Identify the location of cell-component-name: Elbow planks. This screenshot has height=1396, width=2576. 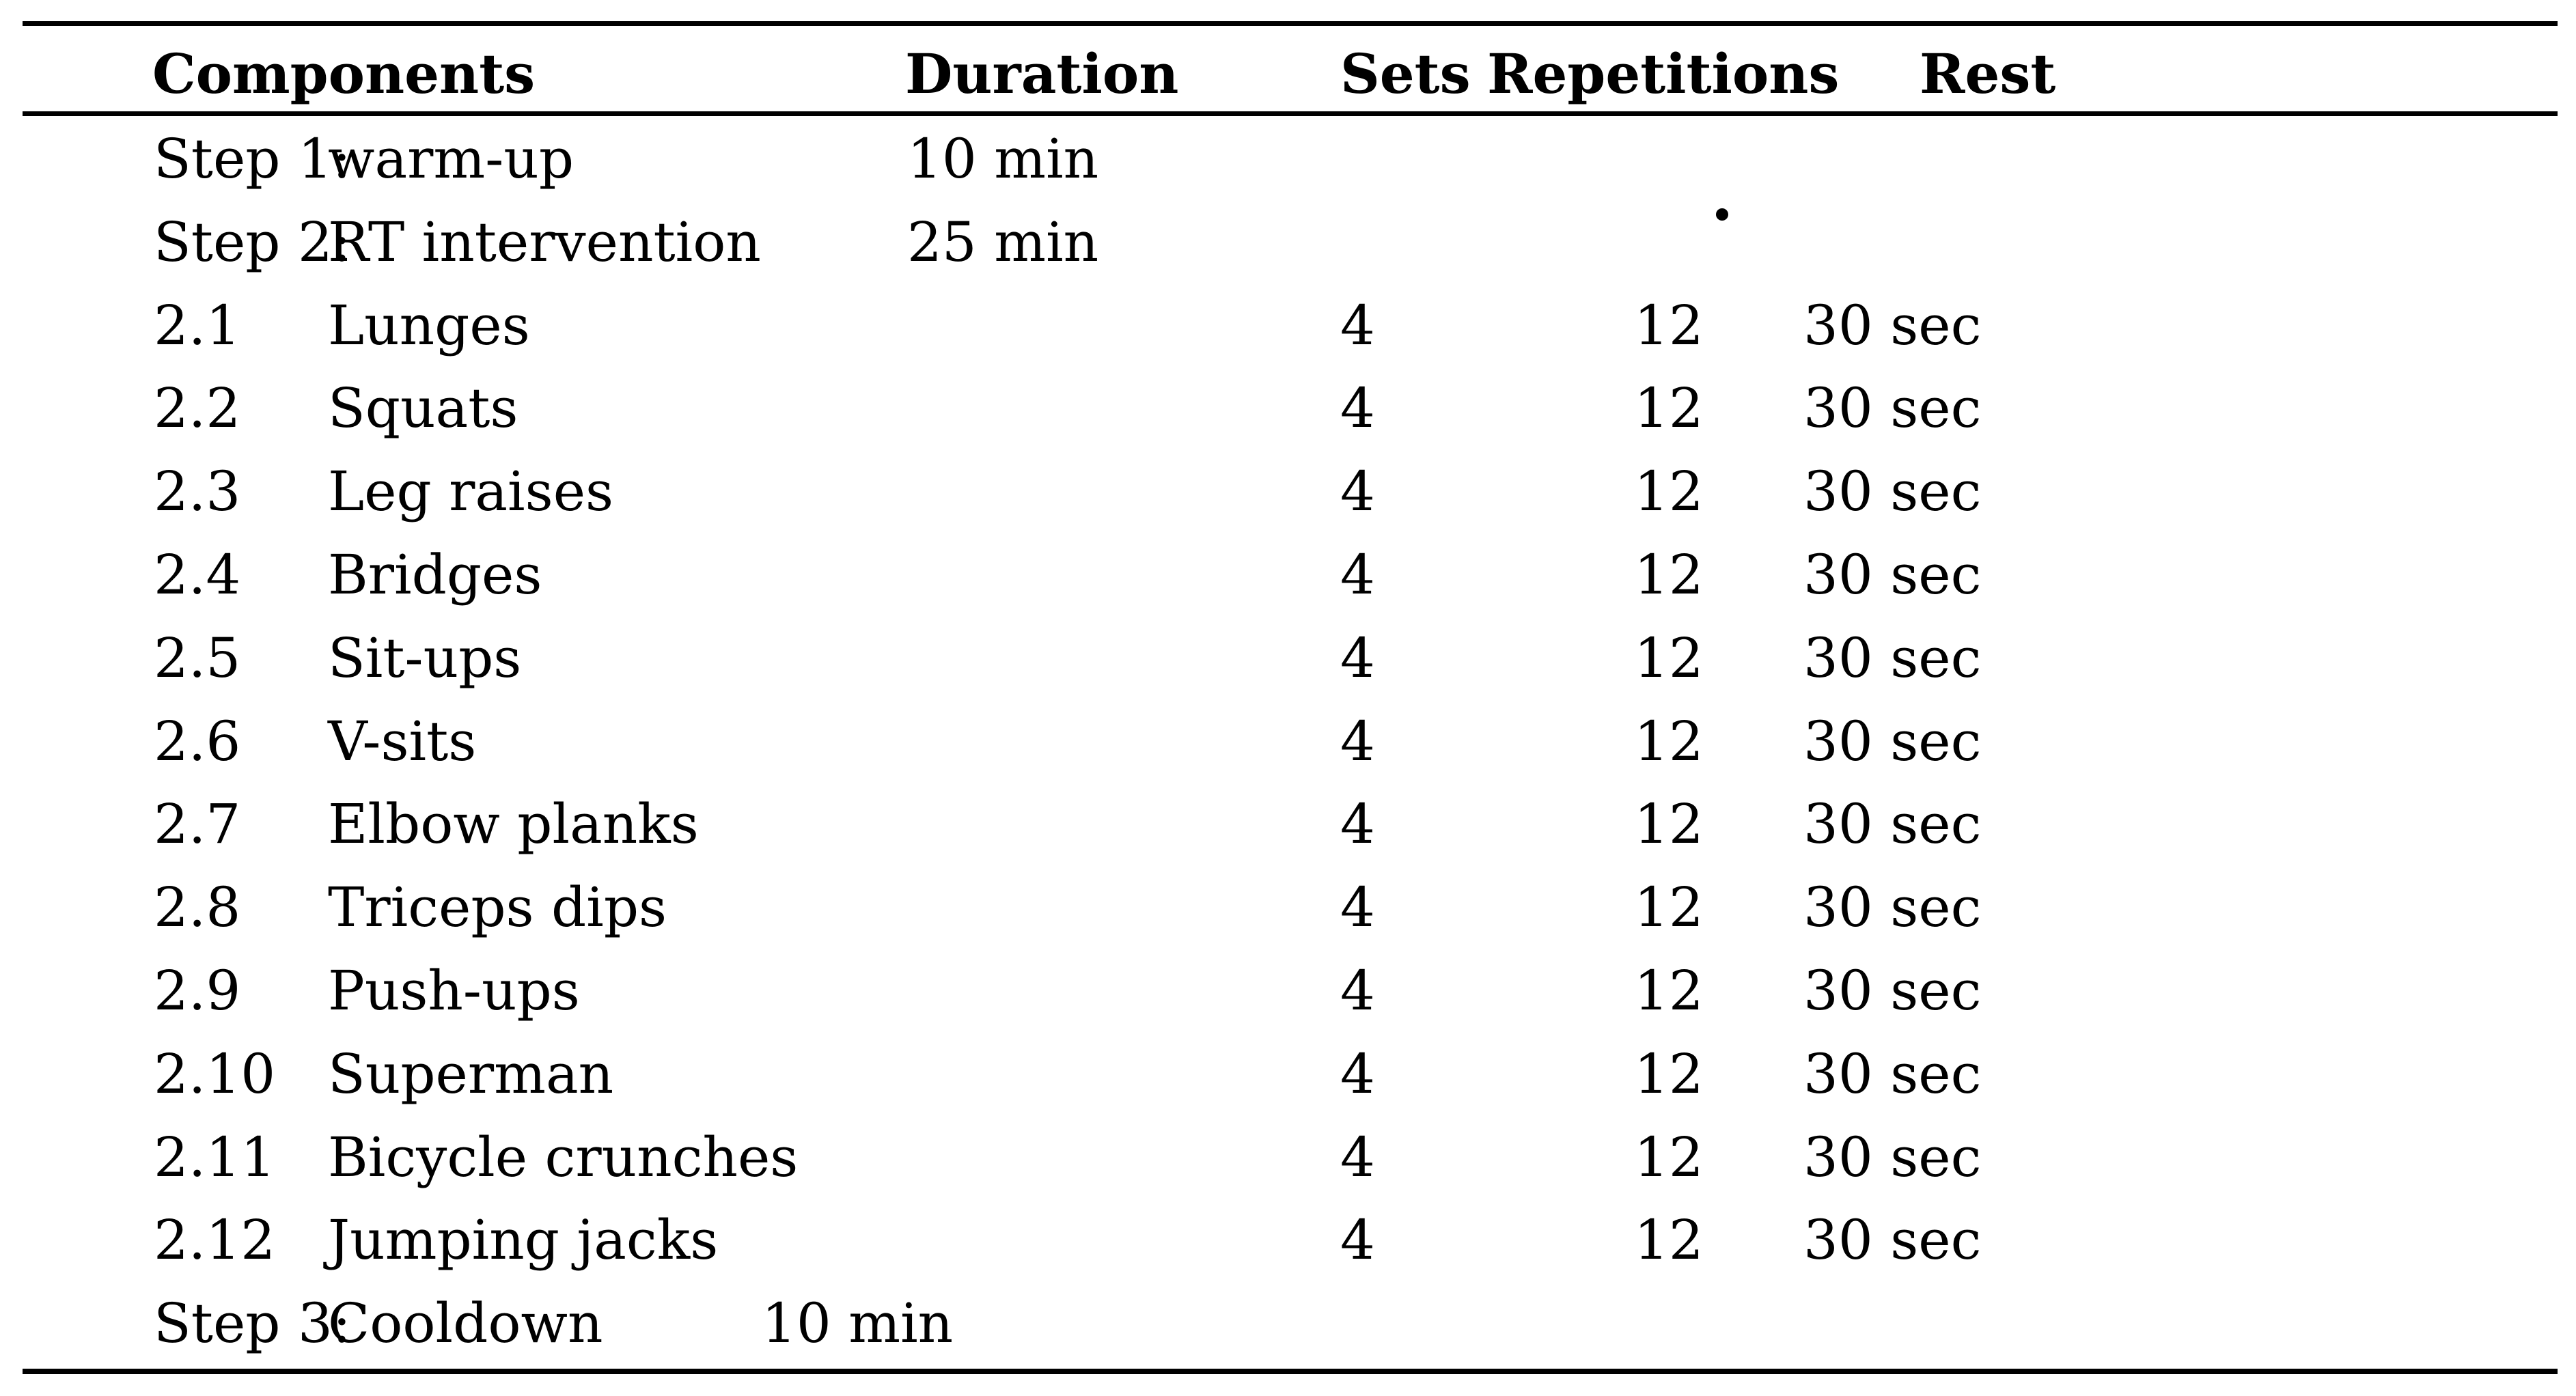
(514, 824).